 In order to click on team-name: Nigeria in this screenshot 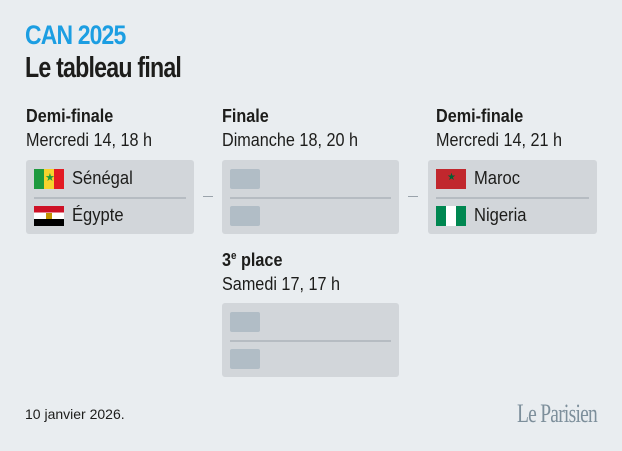, I will do `click(500, 215)`.